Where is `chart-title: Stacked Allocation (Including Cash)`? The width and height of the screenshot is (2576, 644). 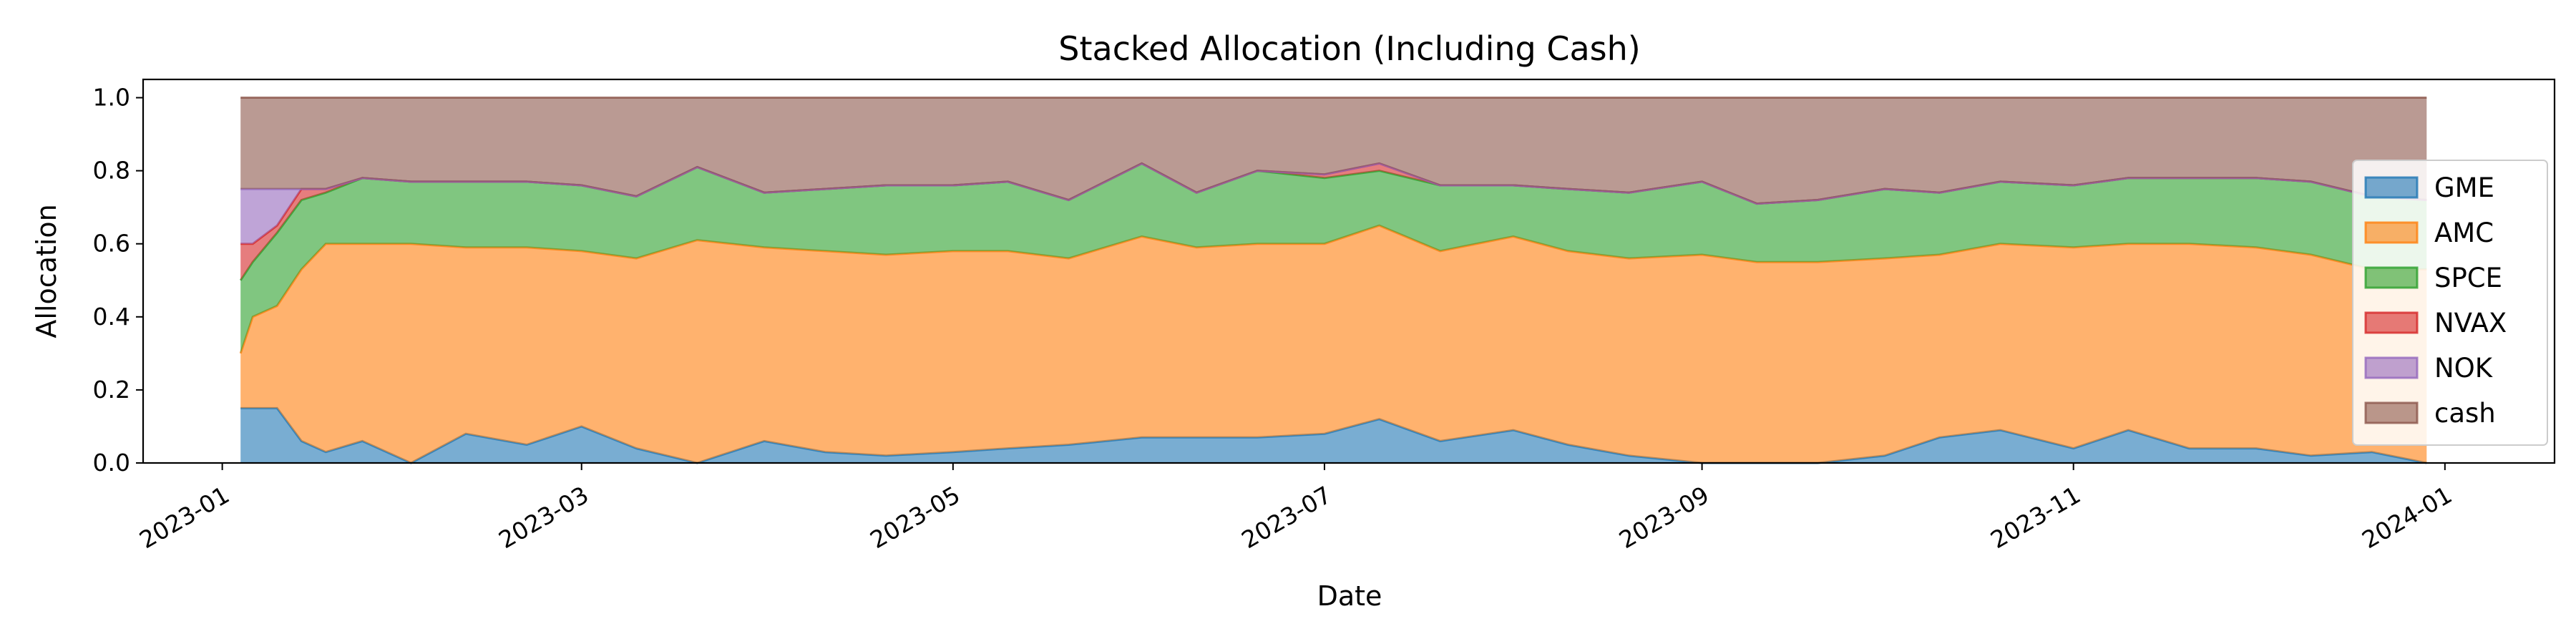 chart-title: Stacked Allocation (Including Cash) is located at coordinates (1349, 48).